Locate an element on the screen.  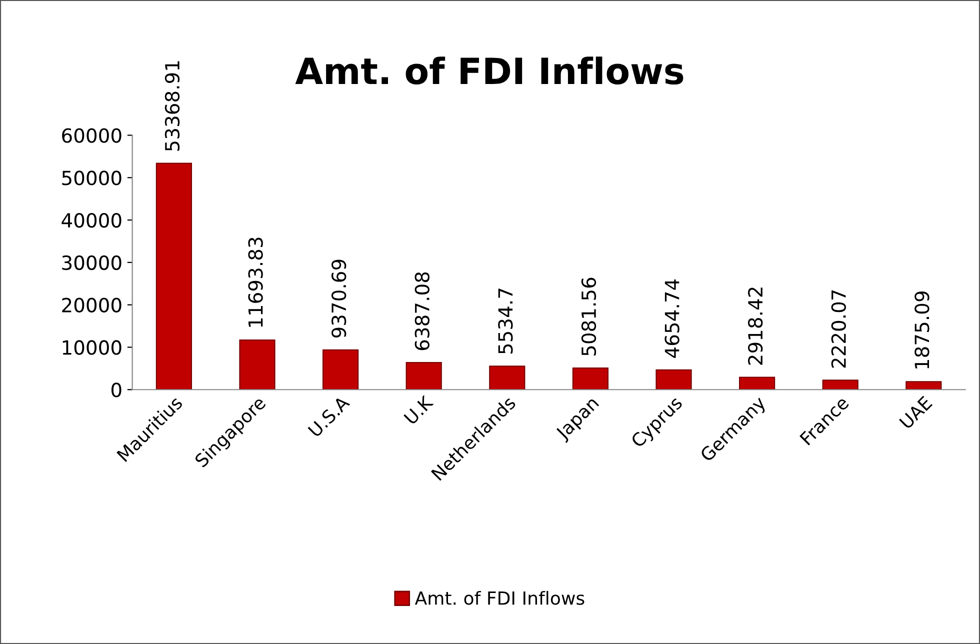
data-label: 53368.91 is located at coordinates (172, 106).